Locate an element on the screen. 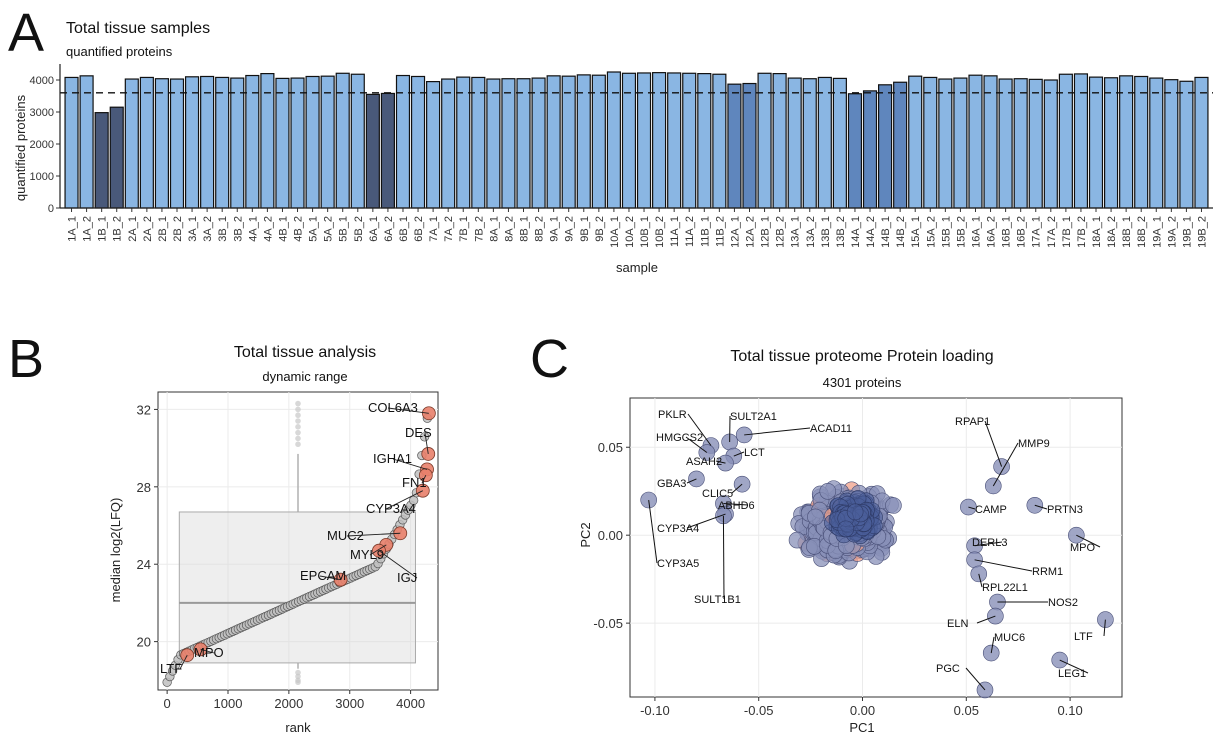 The width and height of the screenshot is (1221, 740). x-tick-label: 11A_2 is located at coordinates (690, 231).